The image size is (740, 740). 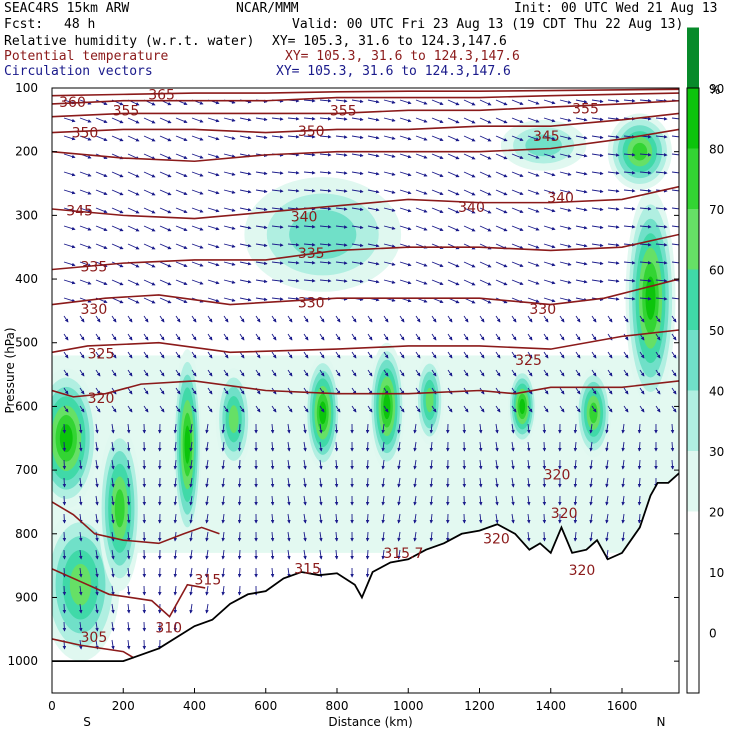 I want to click on fcst-value: 48 h, so click(x=80, y=24).